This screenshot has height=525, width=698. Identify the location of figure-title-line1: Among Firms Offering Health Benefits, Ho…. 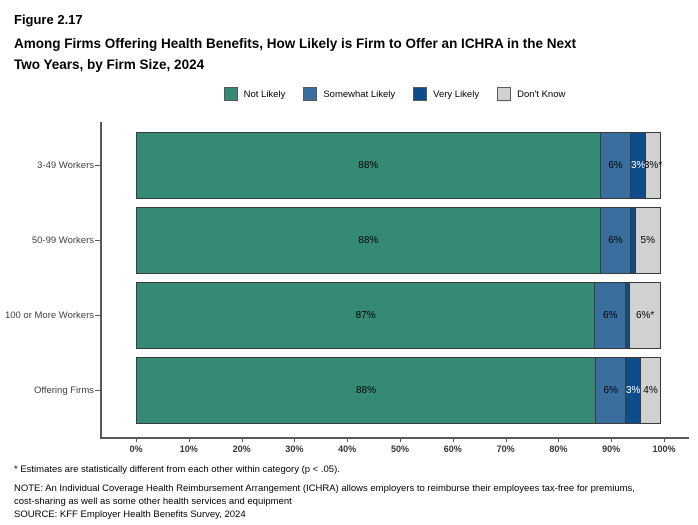
(295, 43).